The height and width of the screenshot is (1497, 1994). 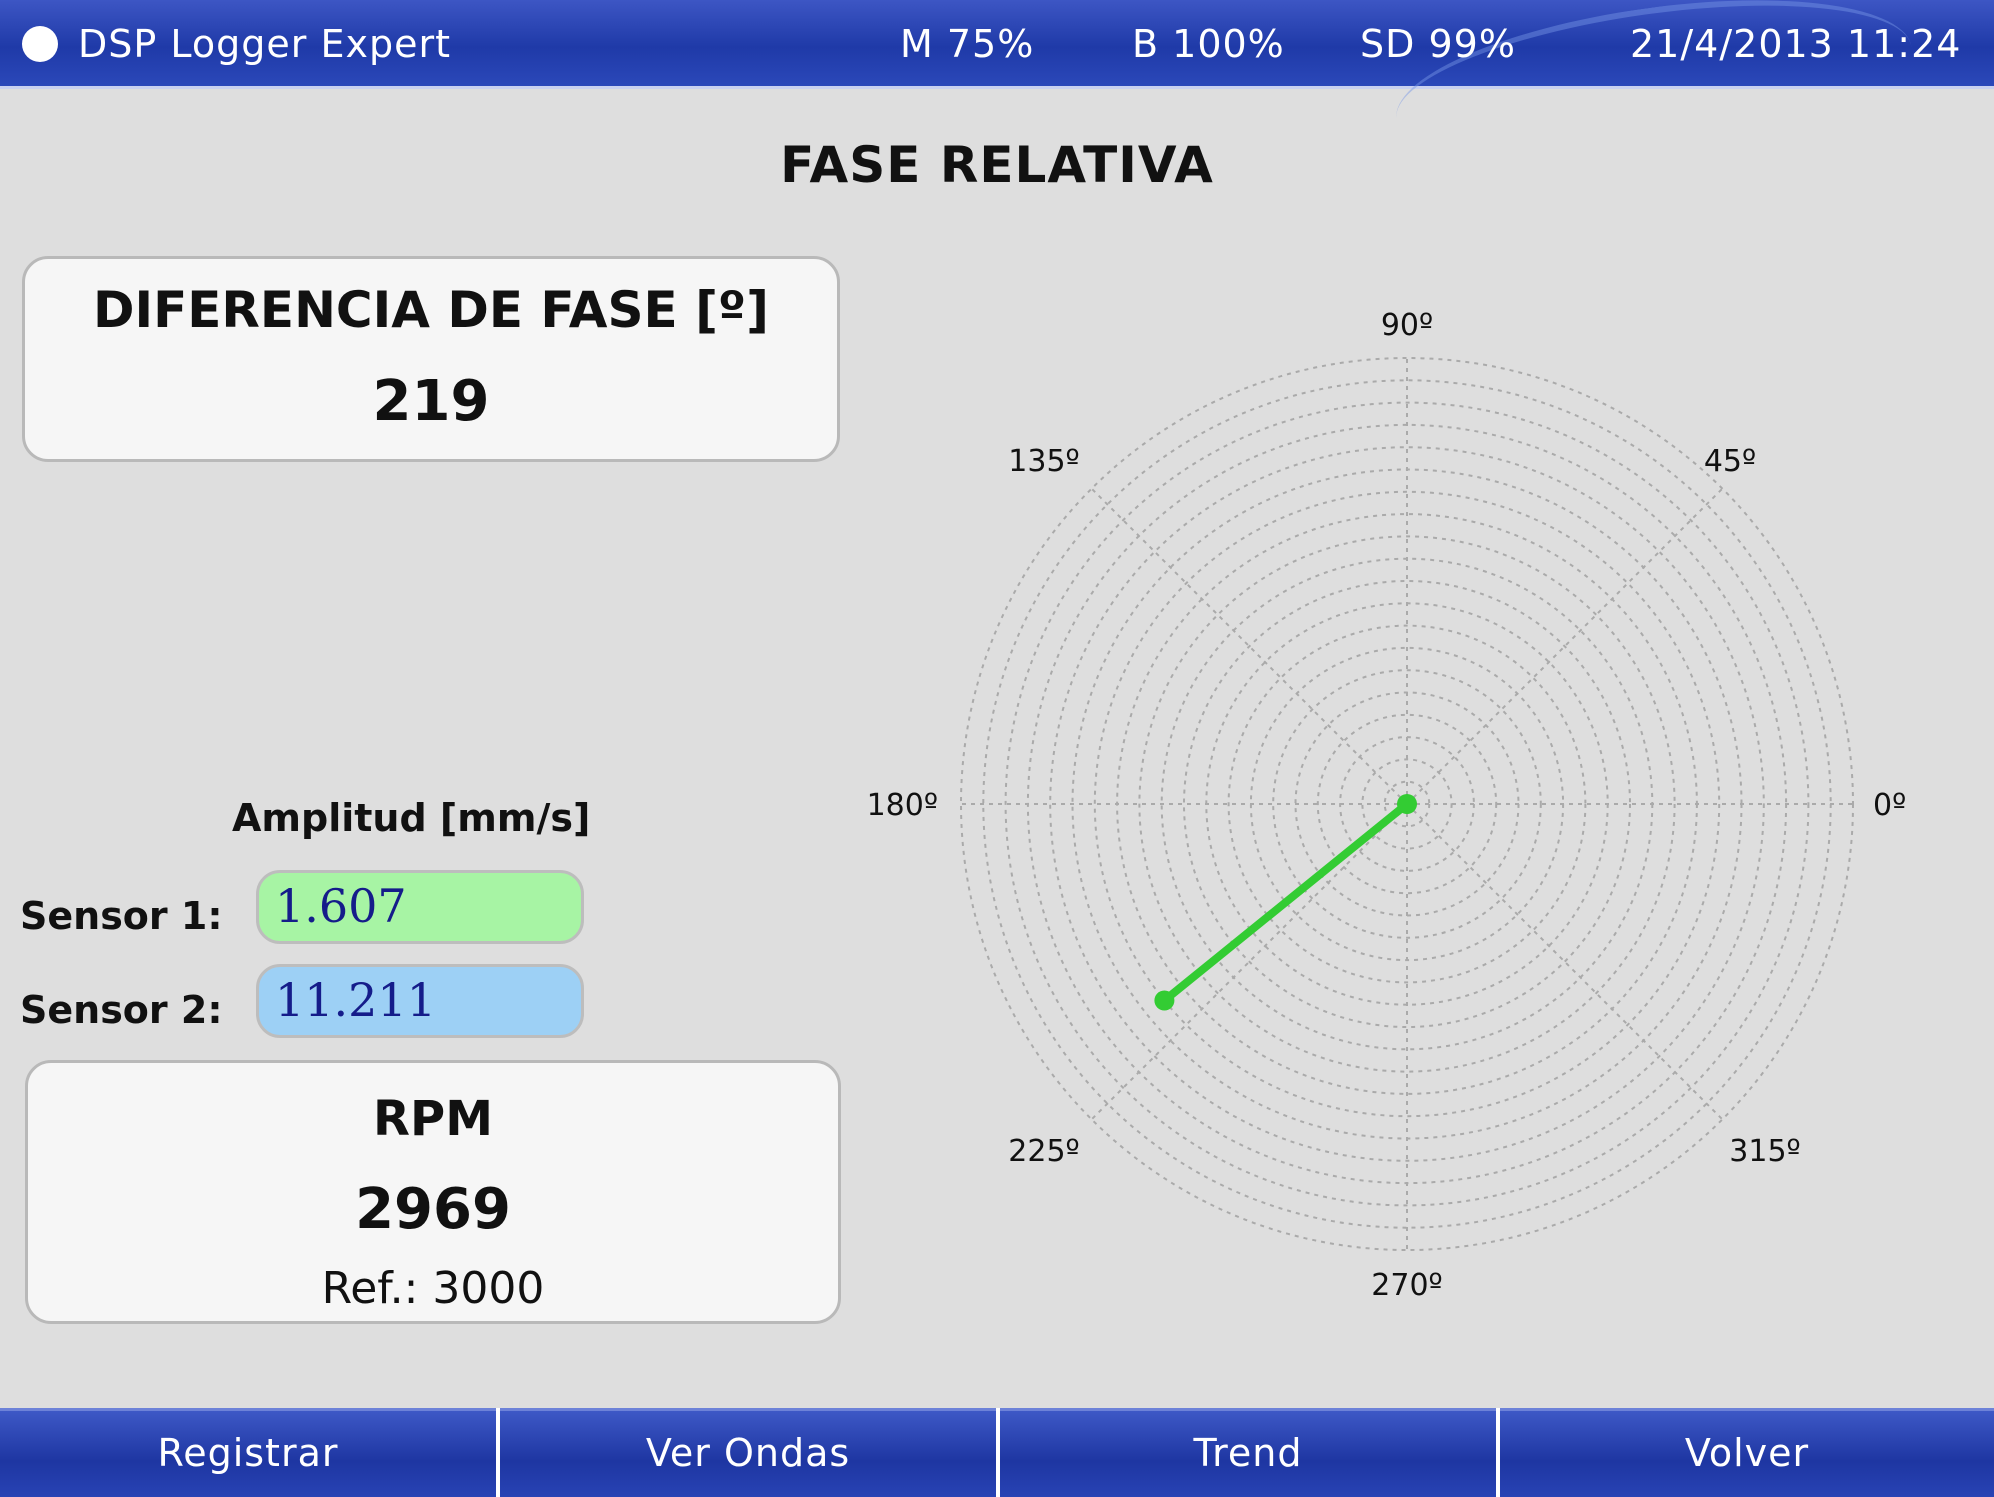 I want to click on angle-label-135: 135º, so click(x=1043, y=461).